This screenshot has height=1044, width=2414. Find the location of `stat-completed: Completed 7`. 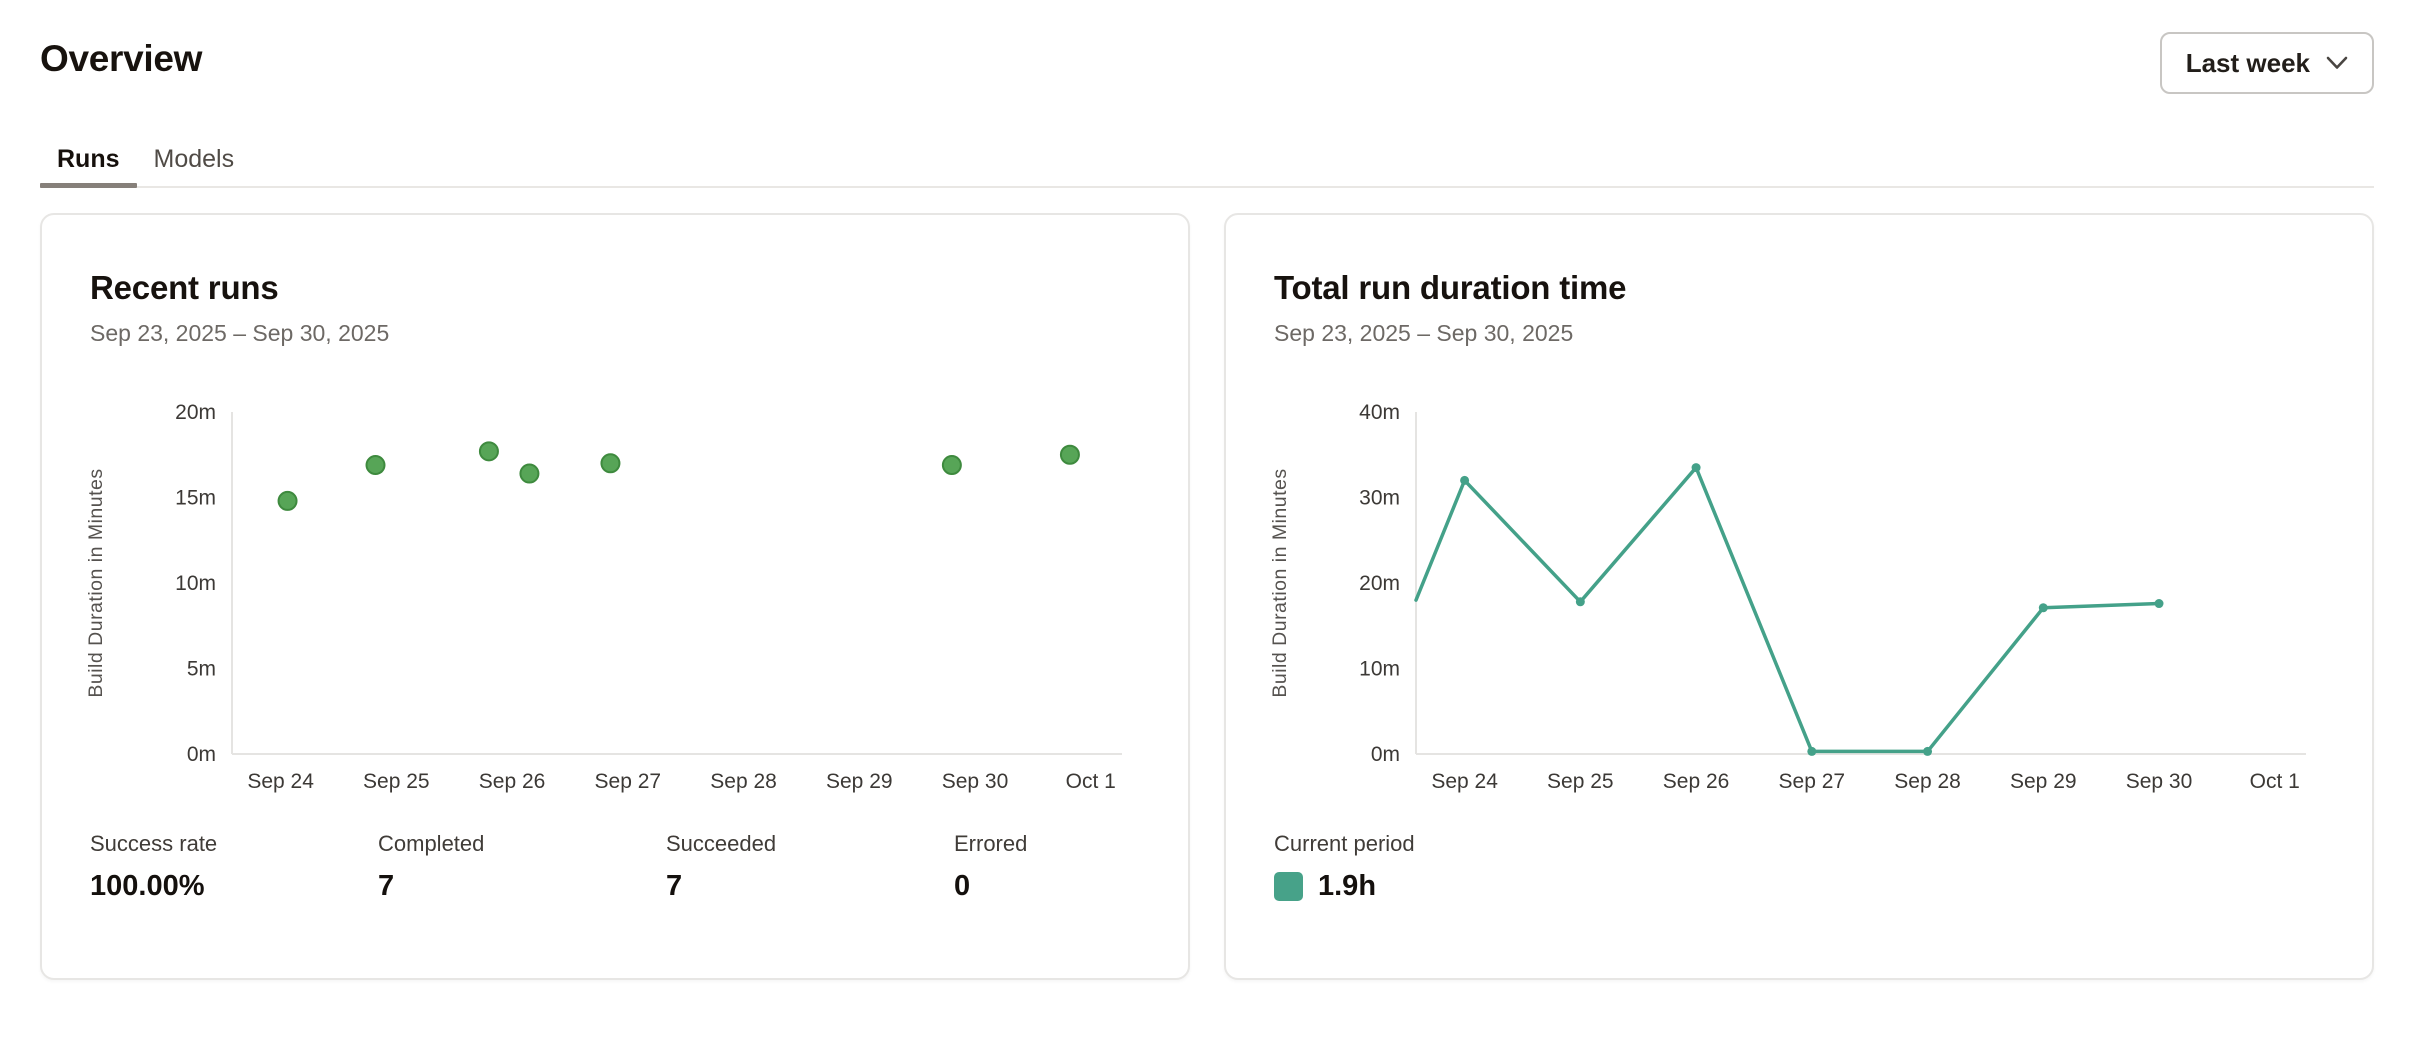

stat-completed: Completed 7 is located at coordinates (522, 867).